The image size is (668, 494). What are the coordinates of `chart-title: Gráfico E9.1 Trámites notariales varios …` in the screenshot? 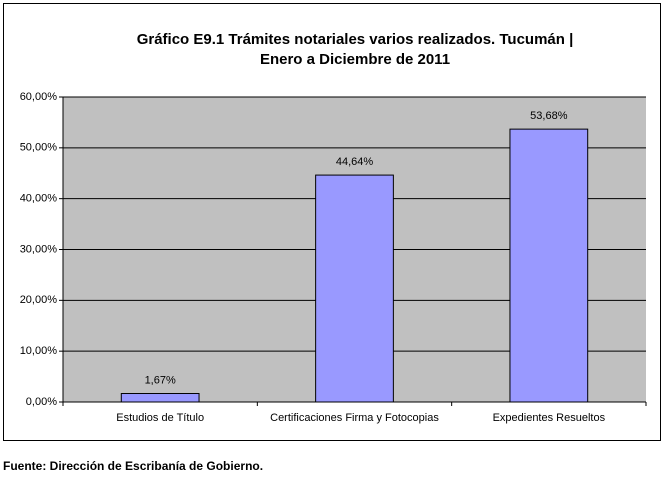 It's located at (355, 39).